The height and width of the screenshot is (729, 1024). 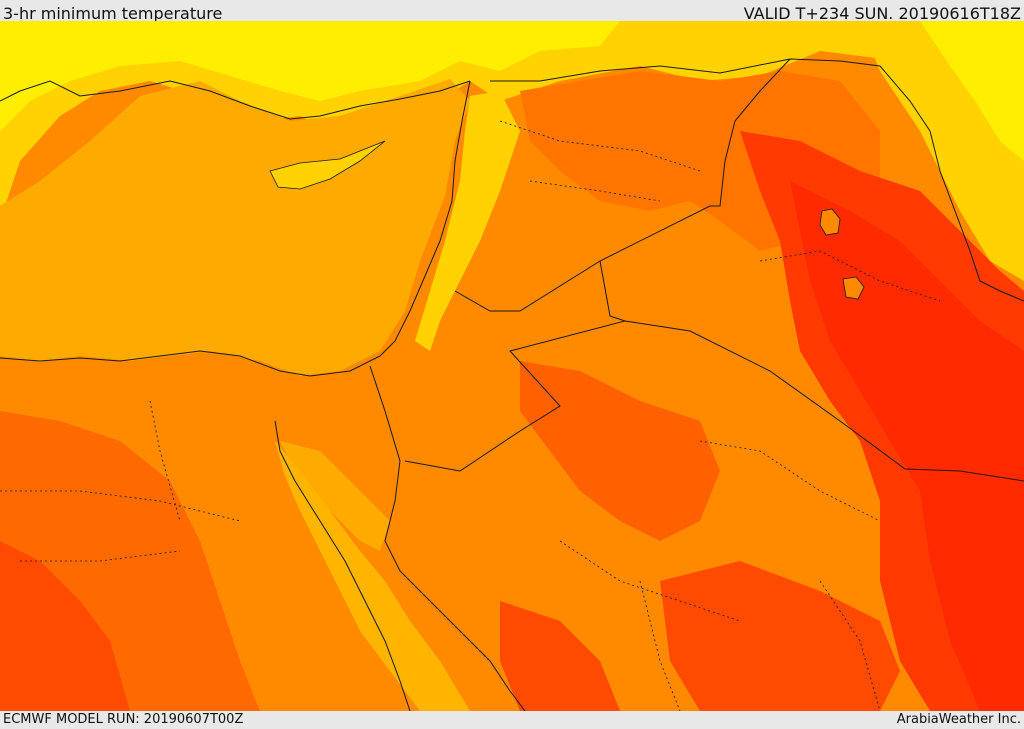 What do you see at coordinates (976, 216) in the screenshot?
I see `border-iran-iraq` at bounding box center [976, 216].